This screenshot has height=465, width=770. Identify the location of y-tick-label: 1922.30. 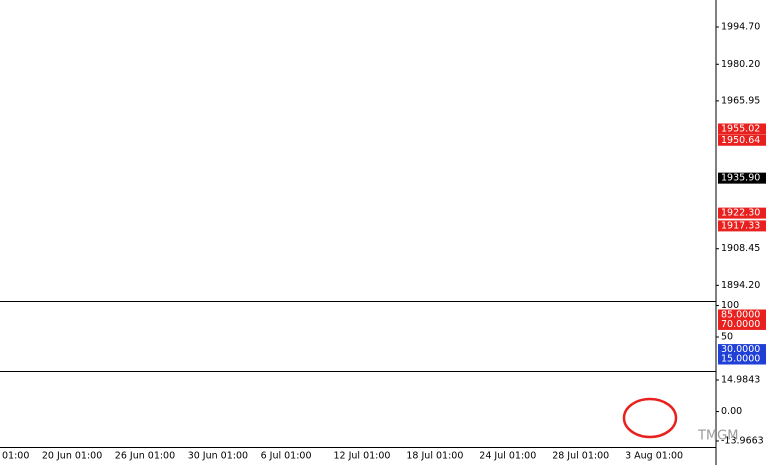
(740, 213).